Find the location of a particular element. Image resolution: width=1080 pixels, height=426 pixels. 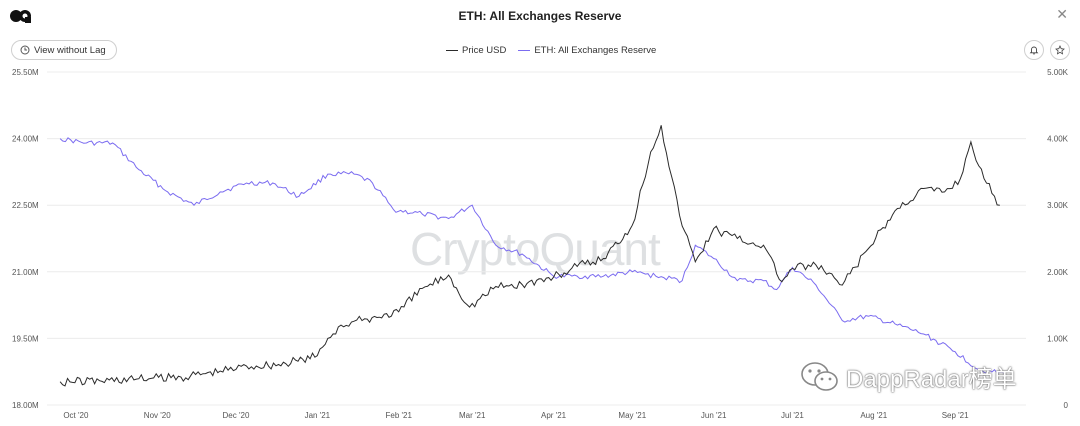

y-right-tick-label: 1.00K is located at coordinates (1058, 338).